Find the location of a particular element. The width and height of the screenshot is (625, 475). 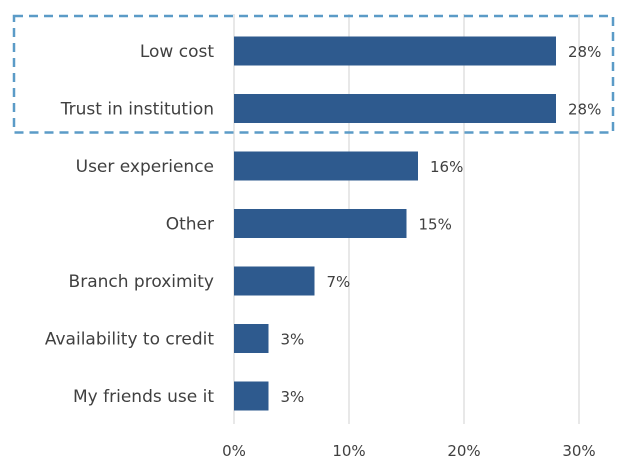

category-label: Trust in institution is located at coordinates (137, 110).